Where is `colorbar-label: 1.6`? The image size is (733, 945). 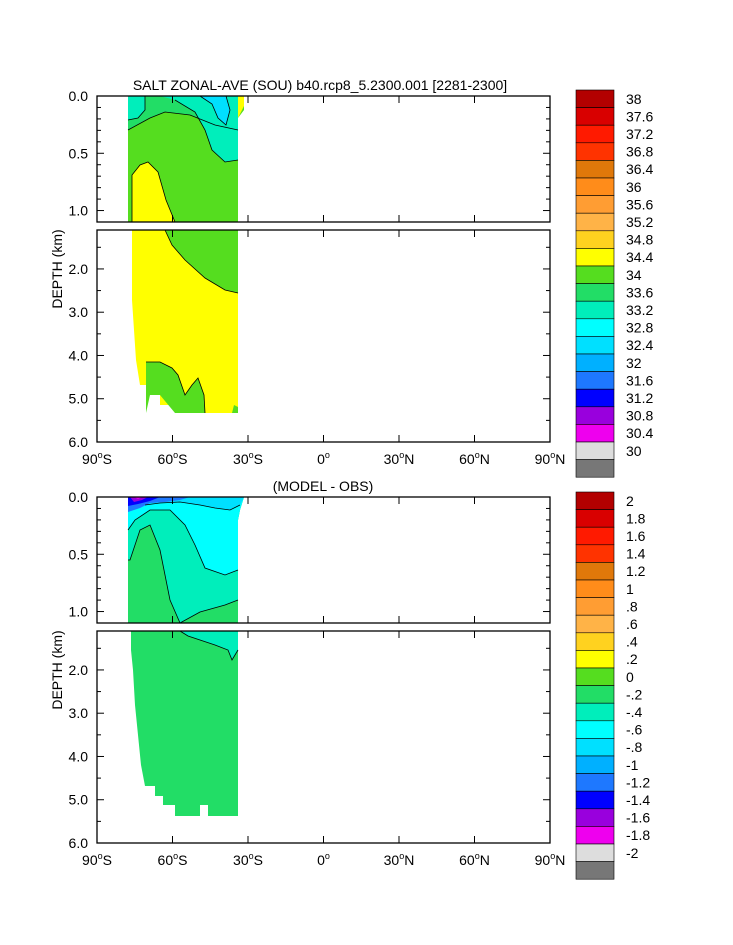
colorbar-label: 1.6 is located at coordinates (636, 536).